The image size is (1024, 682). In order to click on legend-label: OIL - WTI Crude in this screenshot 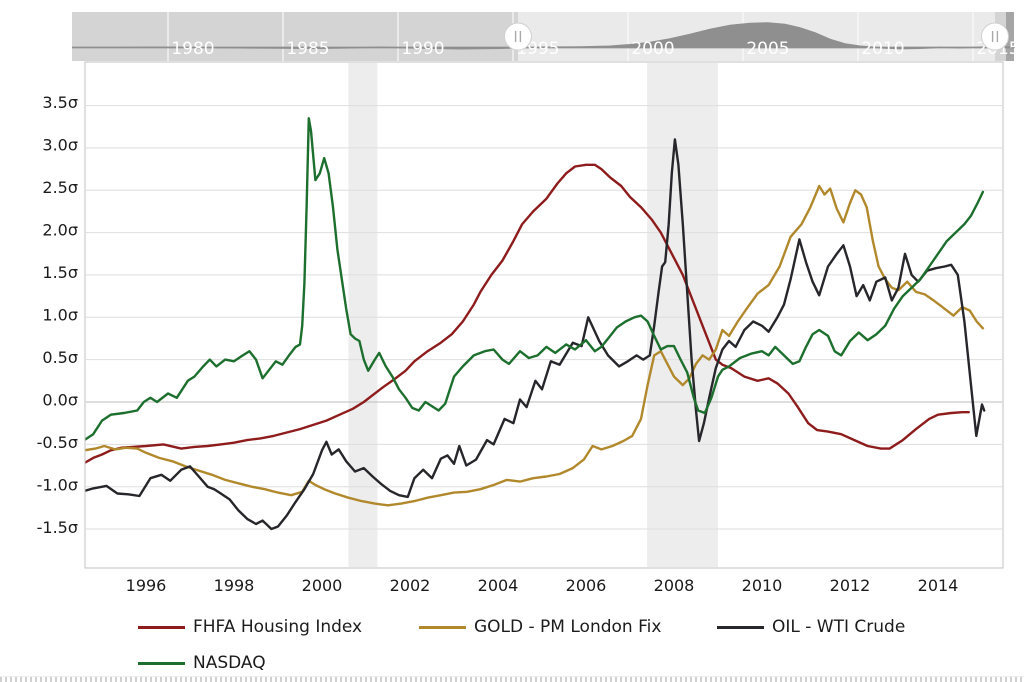, I will do `click(839, 627)`.